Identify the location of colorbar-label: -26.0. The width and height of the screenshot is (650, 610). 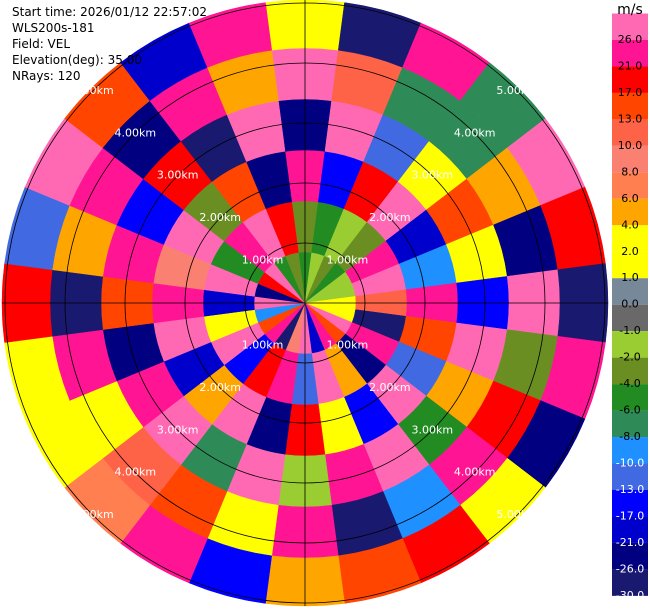
(630, 568).